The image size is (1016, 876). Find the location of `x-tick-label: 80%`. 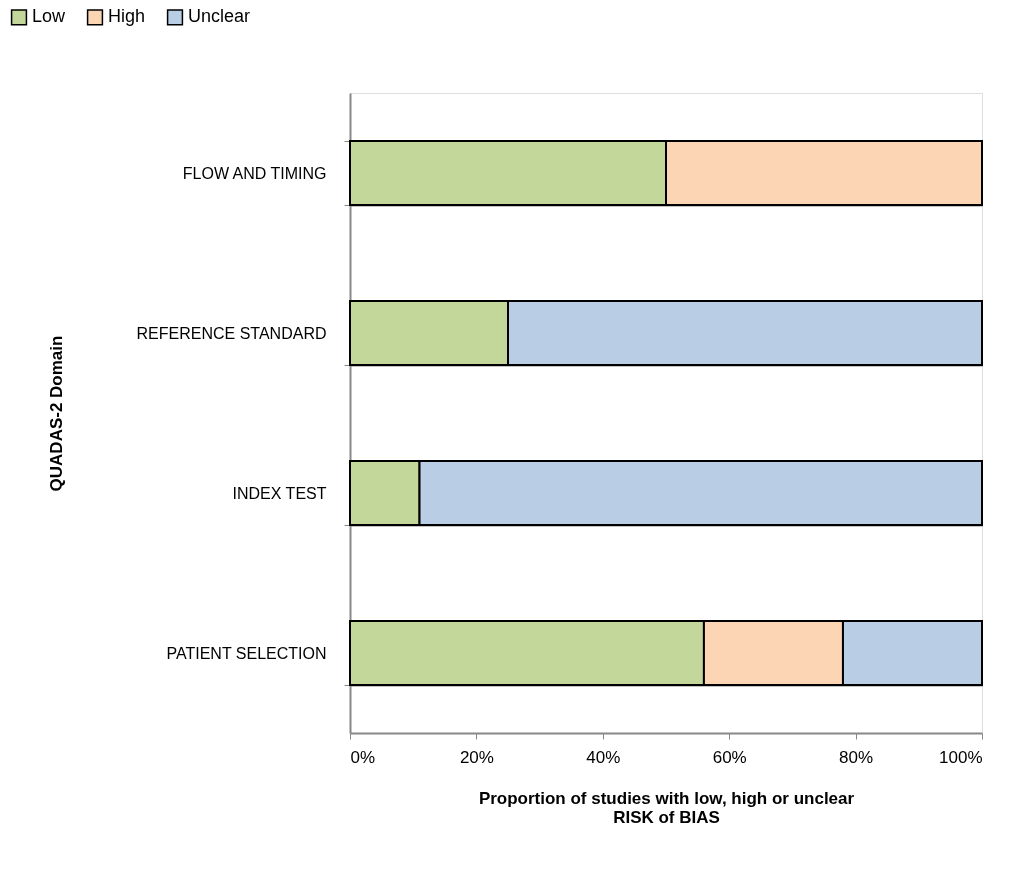

x-tick-label: 80% is located at coordinates (856, 757).